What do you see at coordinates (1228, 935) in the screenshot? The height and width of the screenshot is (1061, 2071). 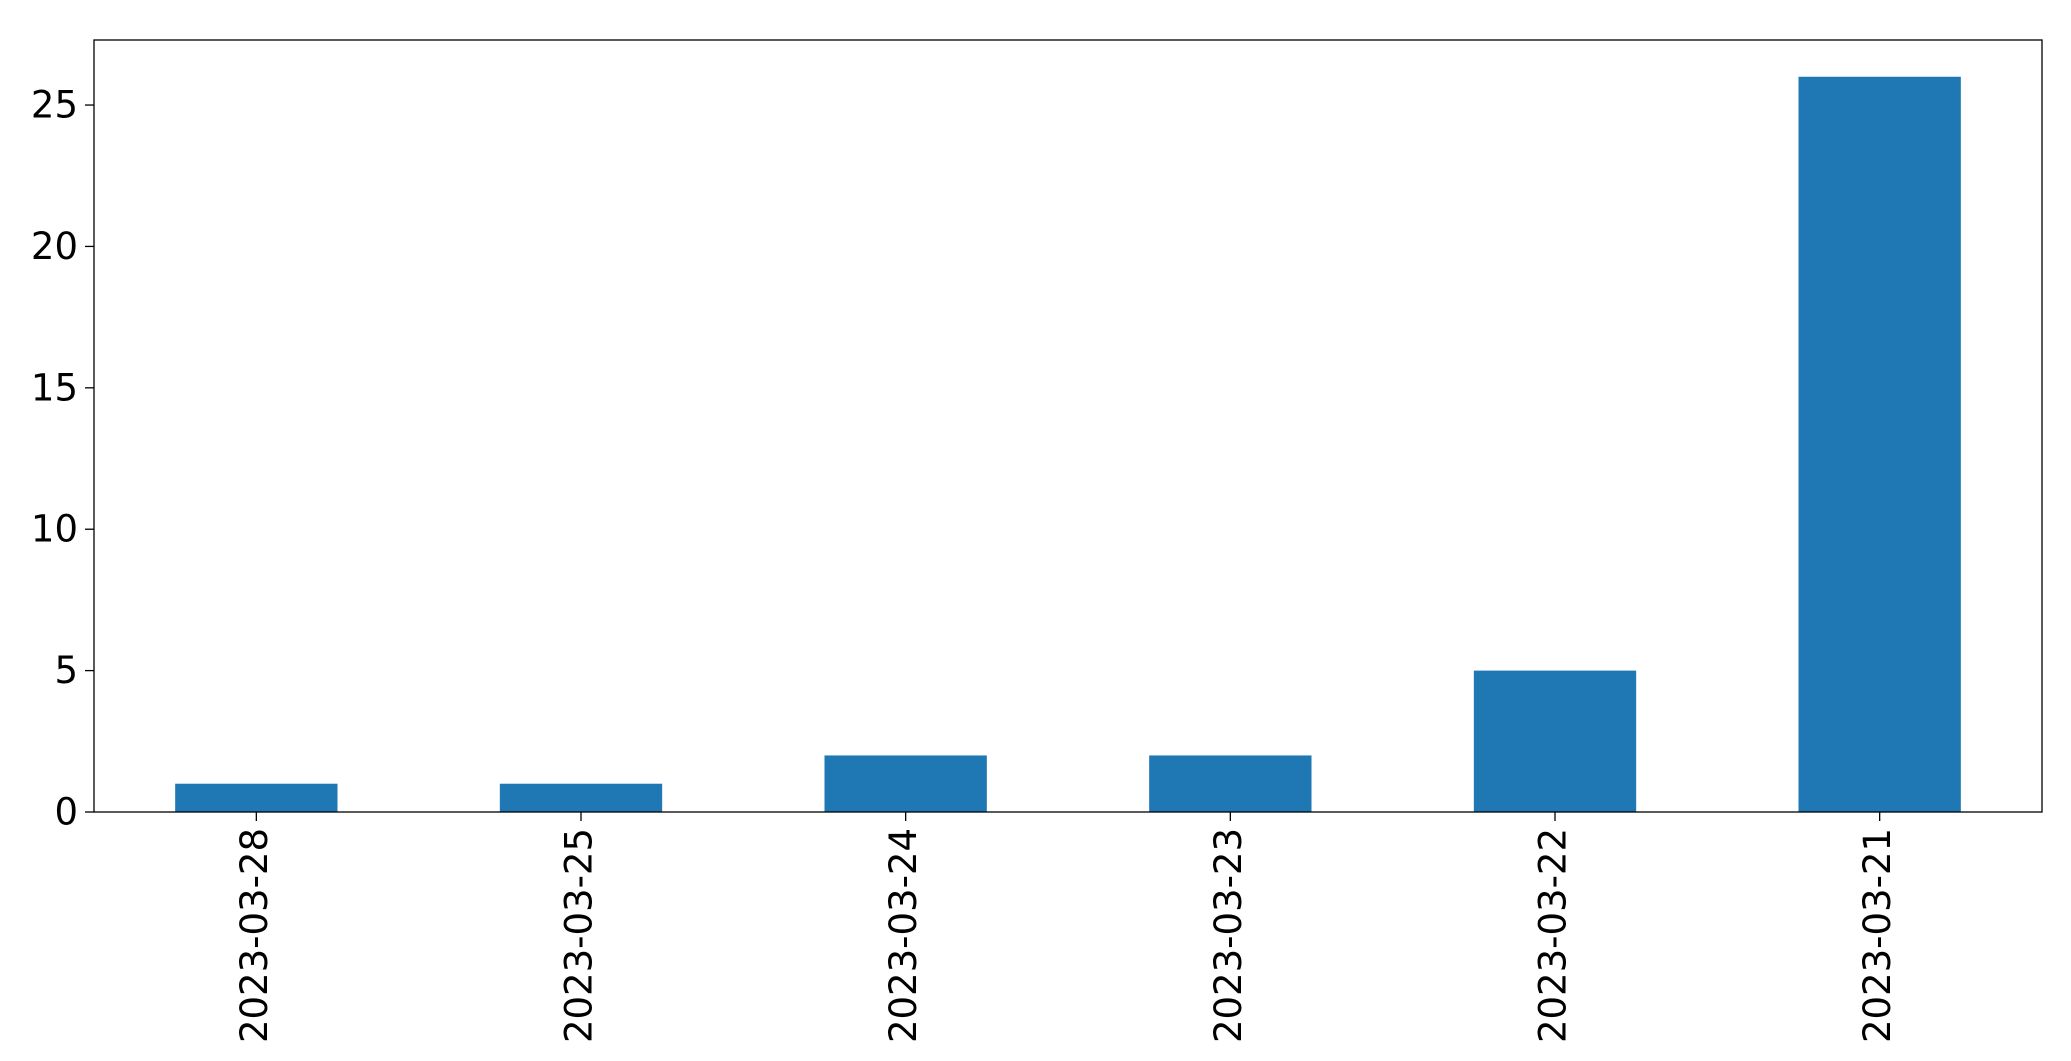 I see `x-tick-label: 2023-03-23` at bounding box center [1228, 935].